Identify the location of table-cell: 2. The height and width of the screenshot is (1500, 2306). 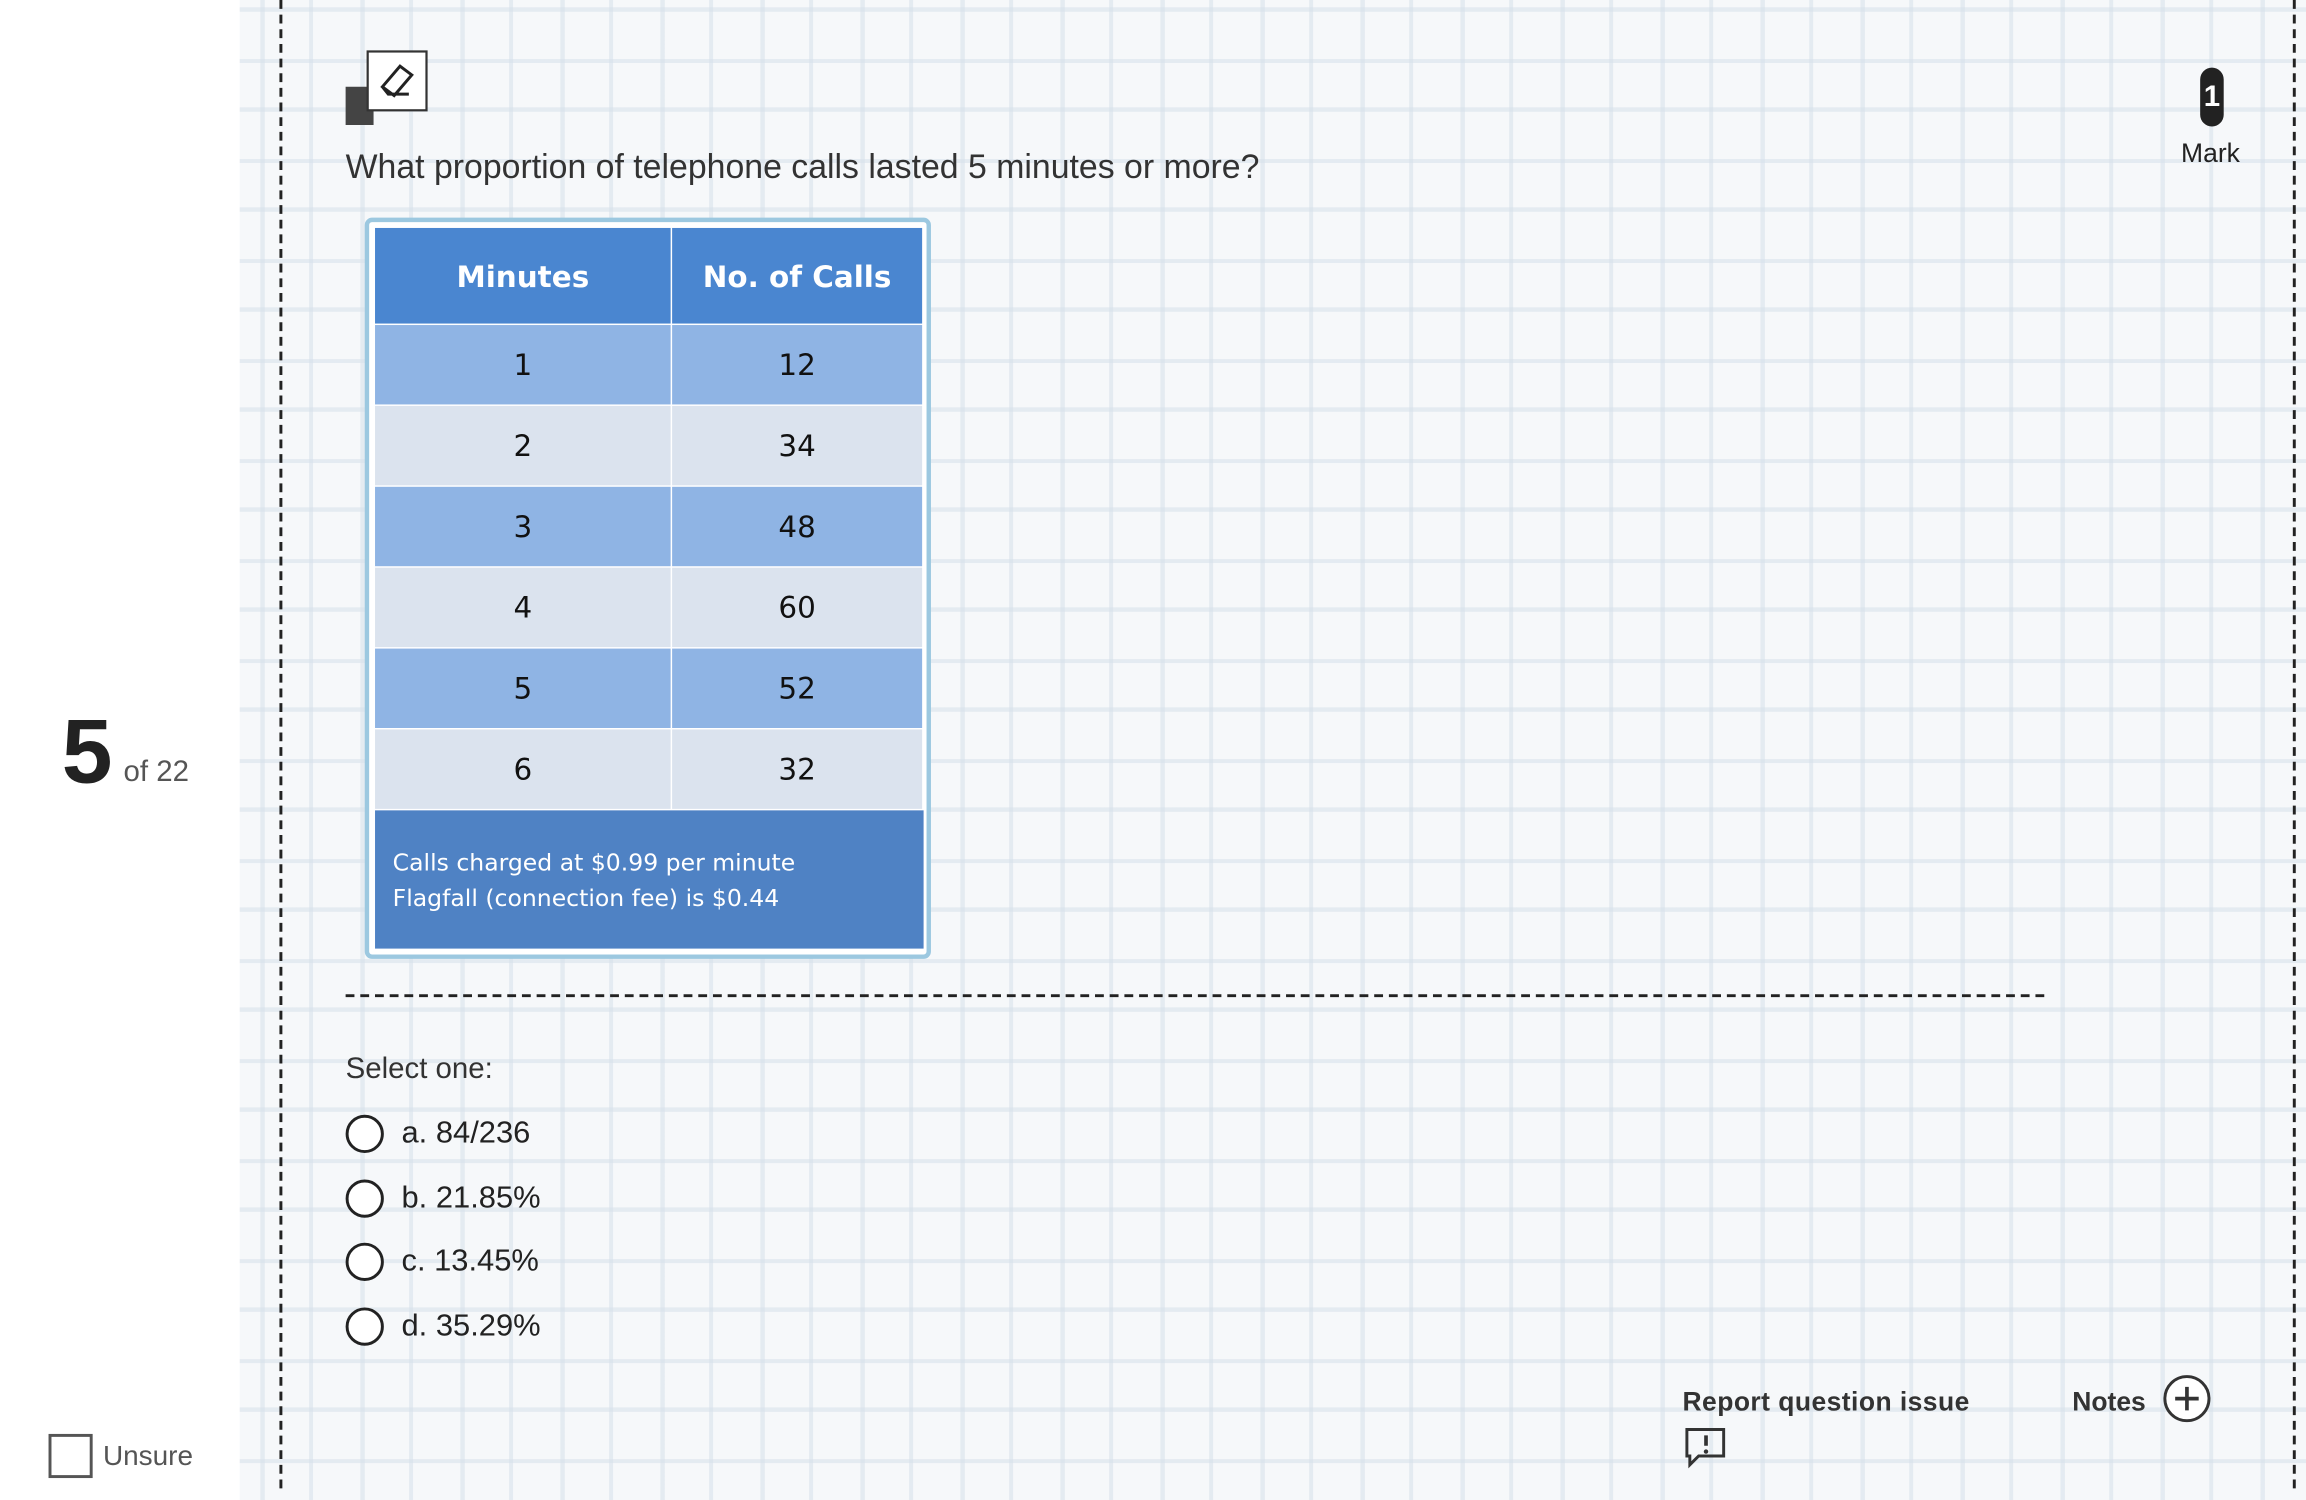
(523, 445).